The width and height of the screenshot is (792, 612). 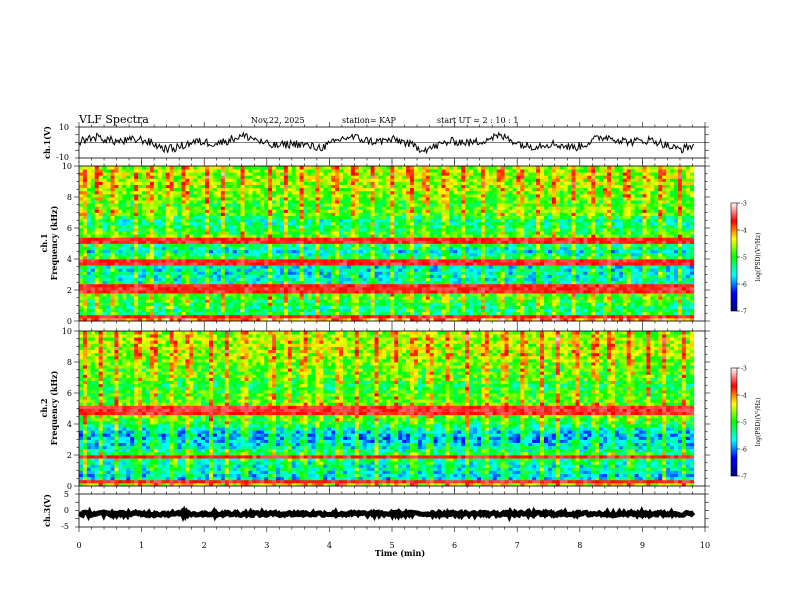 What do you see at coordinates (66, 510) in the screenshot?
I see `ch3-ytick-mid: 0` at bounding box center [66, 510].